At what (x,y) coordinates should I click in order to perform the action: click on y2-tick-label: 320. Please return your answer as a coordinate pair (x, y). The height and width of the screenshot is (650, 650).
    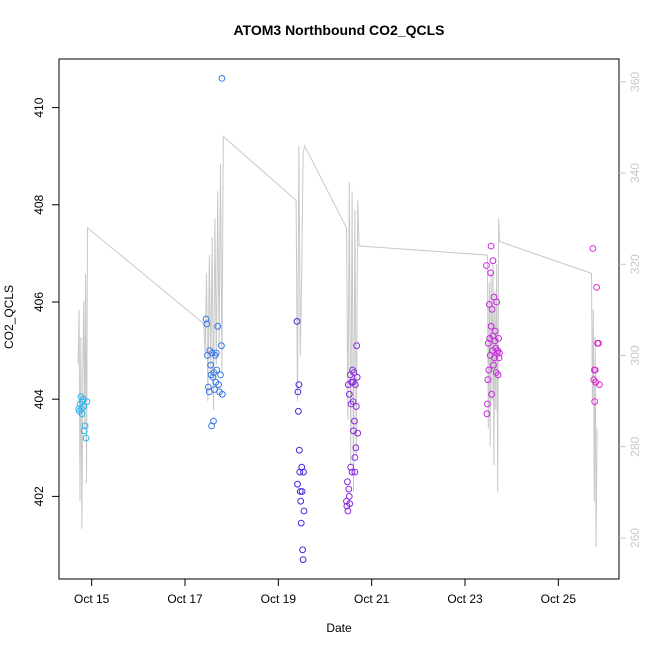
    Looking at the image, I should click on (635, 264).